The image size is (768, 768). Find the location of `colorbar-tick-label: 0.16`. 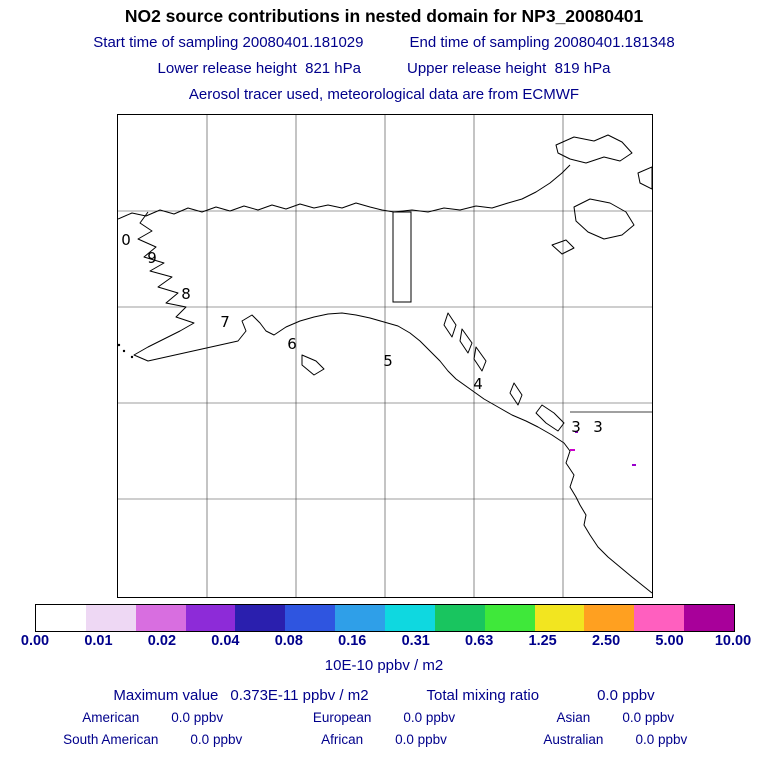

colorbar-tick-label: 0.16 is located at coordinates (352, 641).